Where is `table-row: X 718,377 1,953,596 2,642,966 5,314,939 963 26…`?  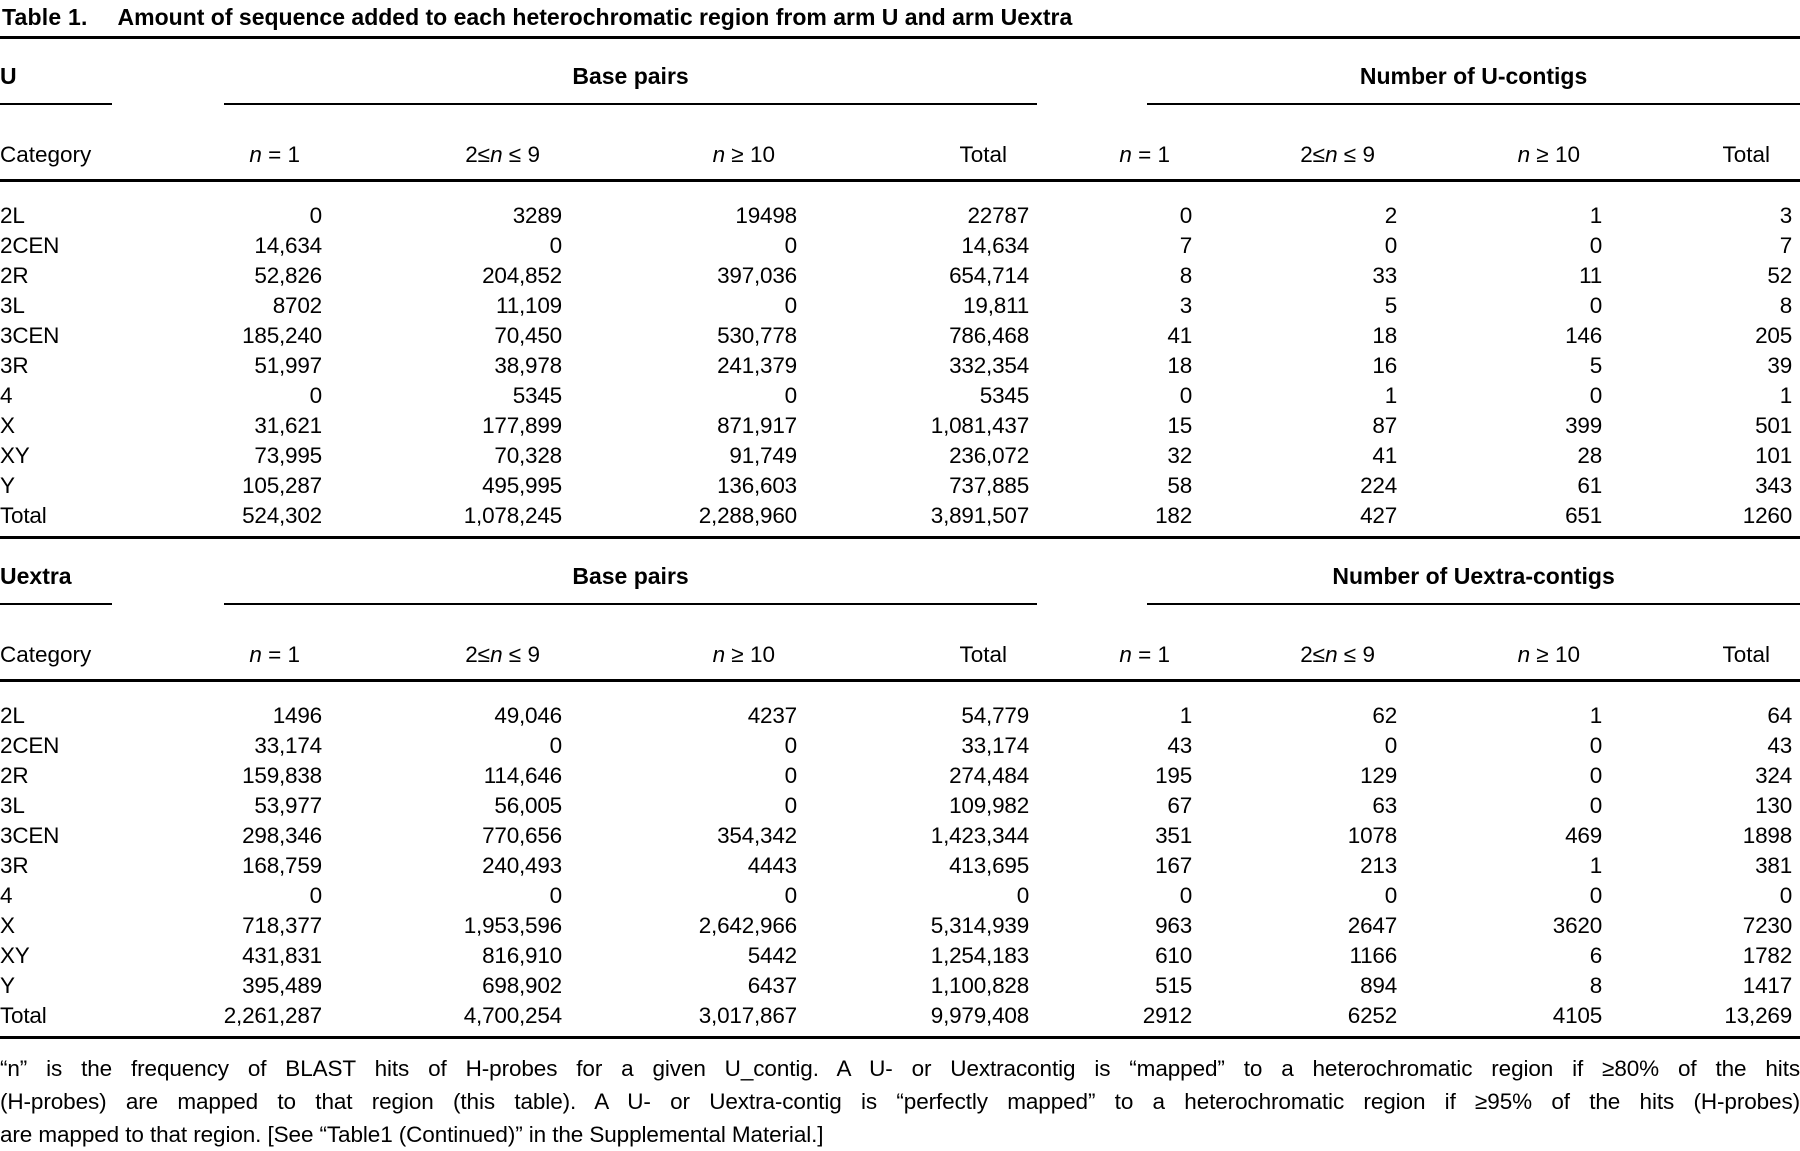
table-row: X 718,377 1,953,596 2,642,966 5,314,939 963 26… is located at coordinates (900, 926).